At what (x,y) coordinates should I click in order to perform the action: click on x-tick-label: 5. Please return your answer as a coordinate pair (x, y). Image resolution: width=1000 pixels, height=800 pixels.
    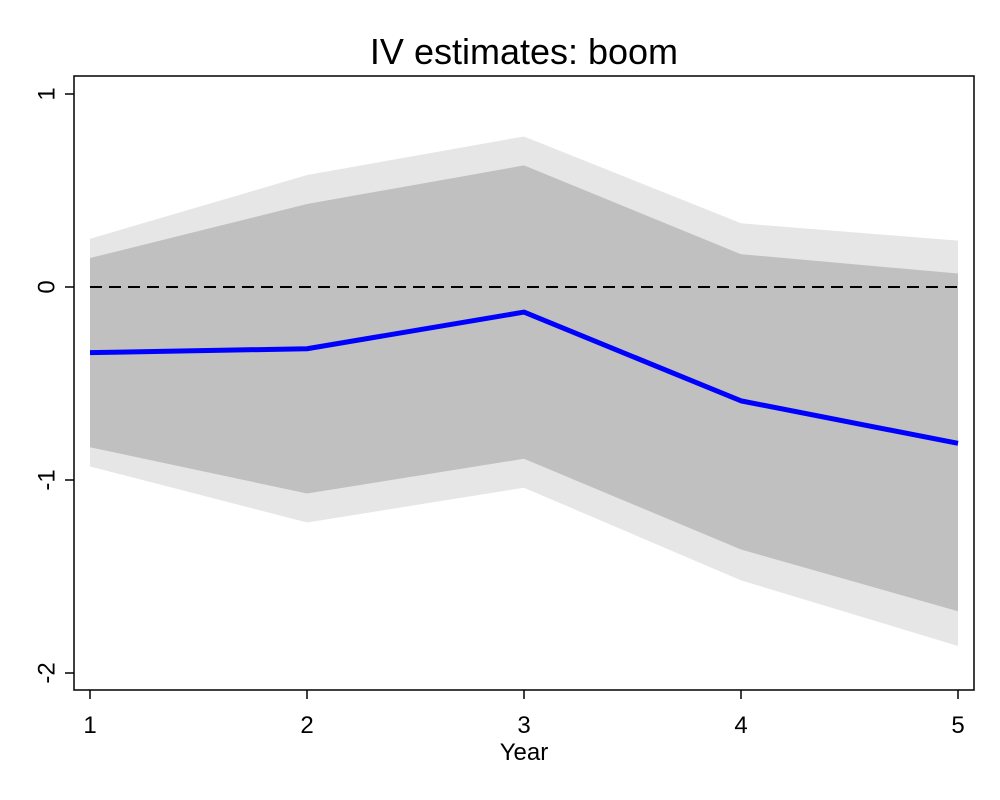
    Looking at the image, I should click on (957, 725).